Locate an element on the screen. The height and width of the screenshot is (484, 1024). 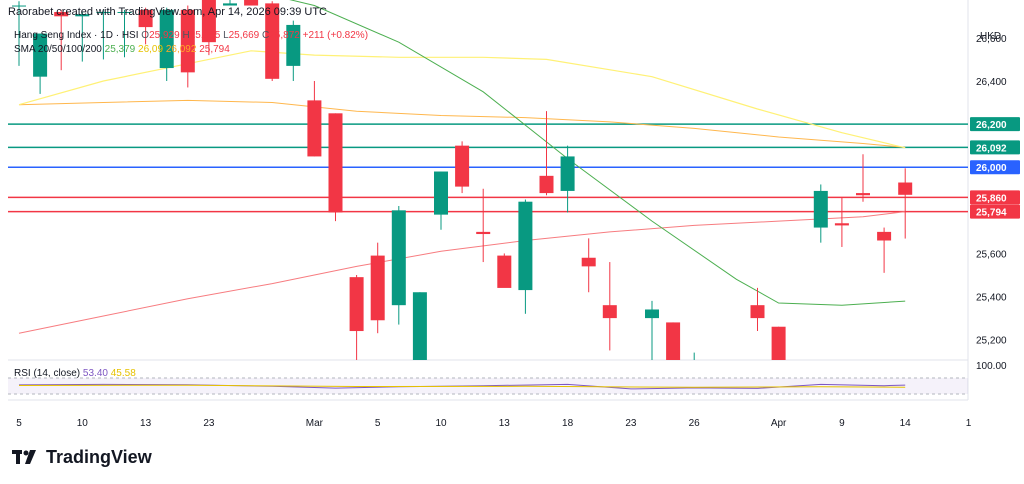
tradingview-logo: TradingView is located at coordinates (82, 457).